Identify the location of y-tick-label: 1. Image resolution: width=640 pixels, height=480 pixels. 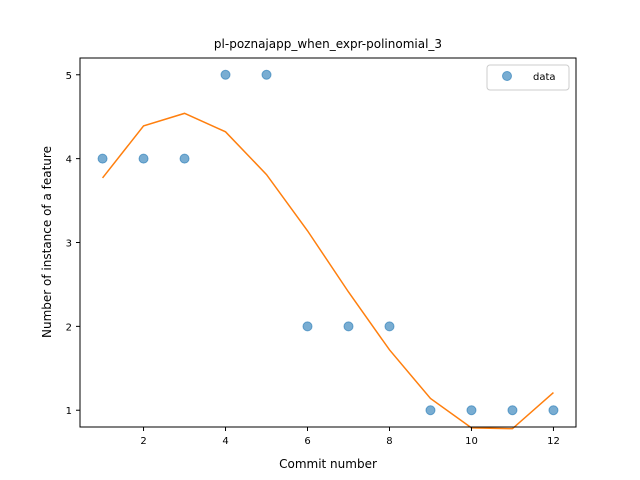
(69, 411).